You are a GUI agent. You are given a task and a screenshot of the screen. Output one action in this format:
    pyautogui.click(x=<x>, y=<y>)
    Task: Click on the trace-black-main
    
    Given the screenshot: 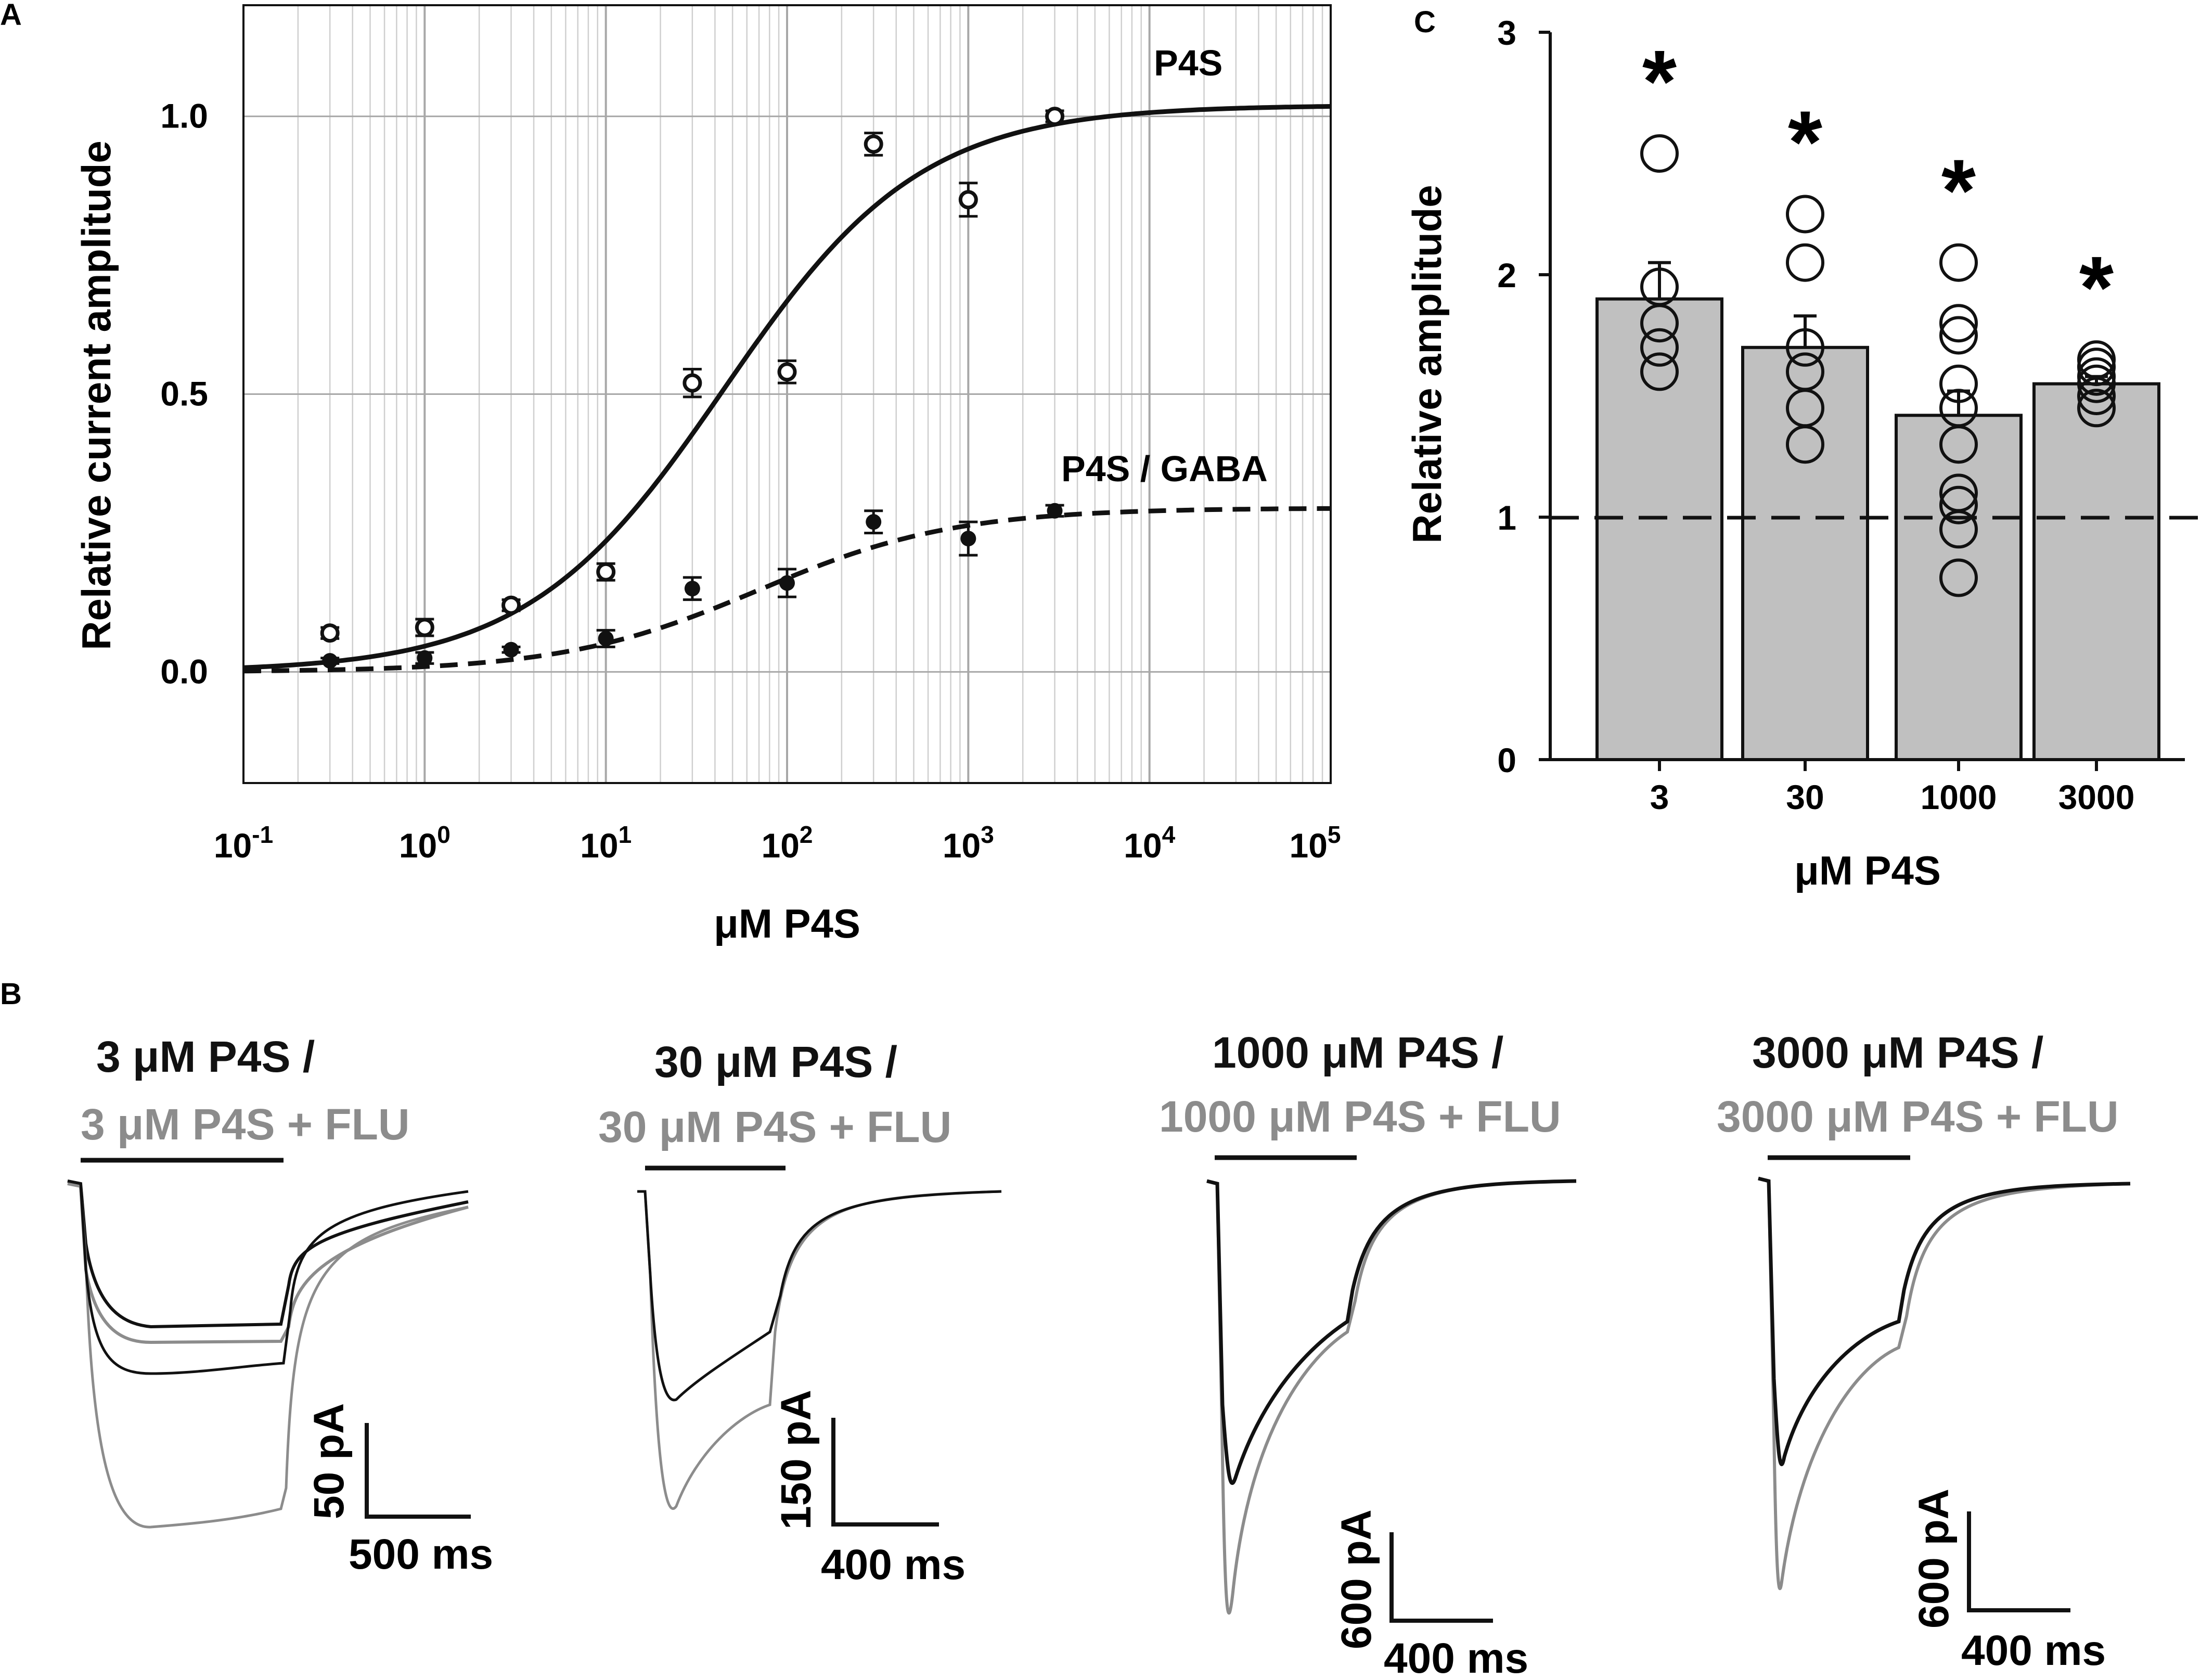 What is the action you would take?
    pyautogui.click(x=268, y=1277)
    